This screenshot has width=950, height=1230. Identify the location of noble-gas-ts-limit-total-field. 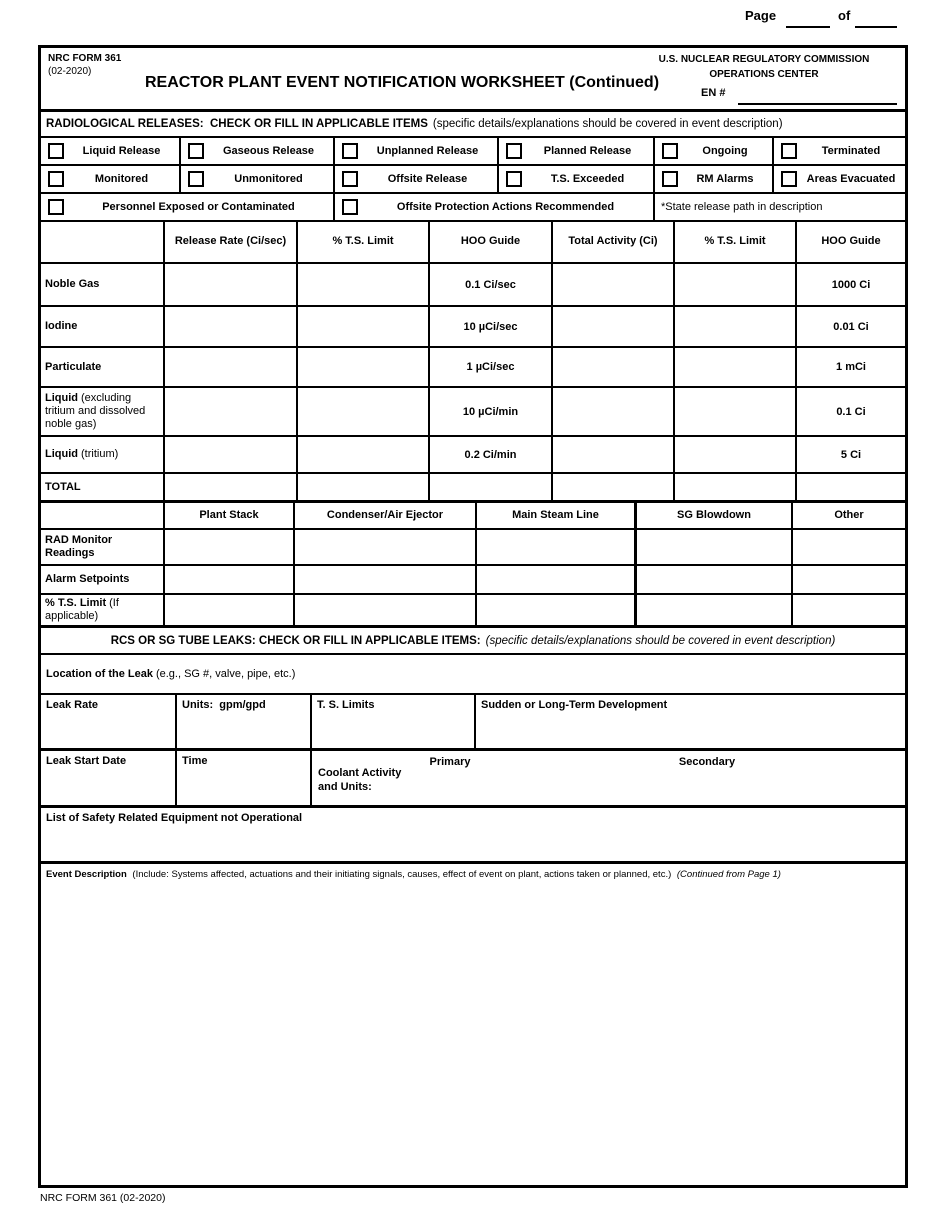
(736, 284).